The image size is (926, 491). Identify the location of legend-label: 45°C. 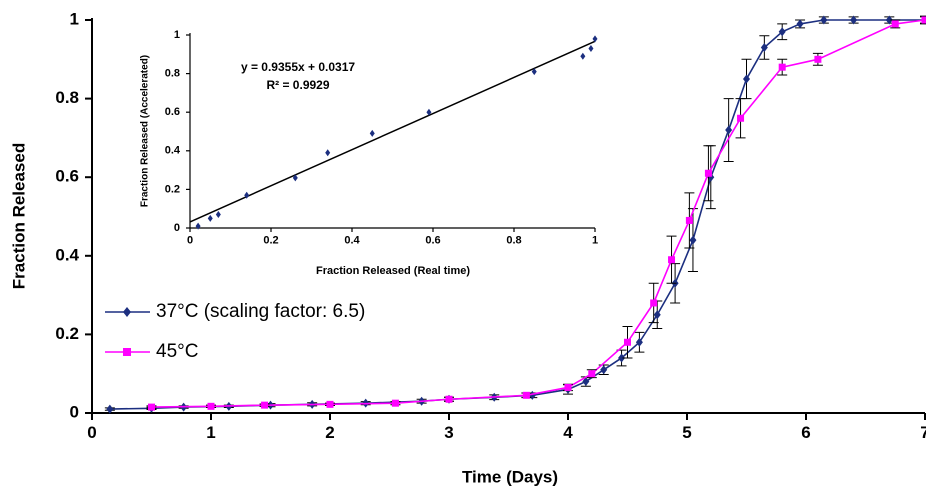
(177, 351).